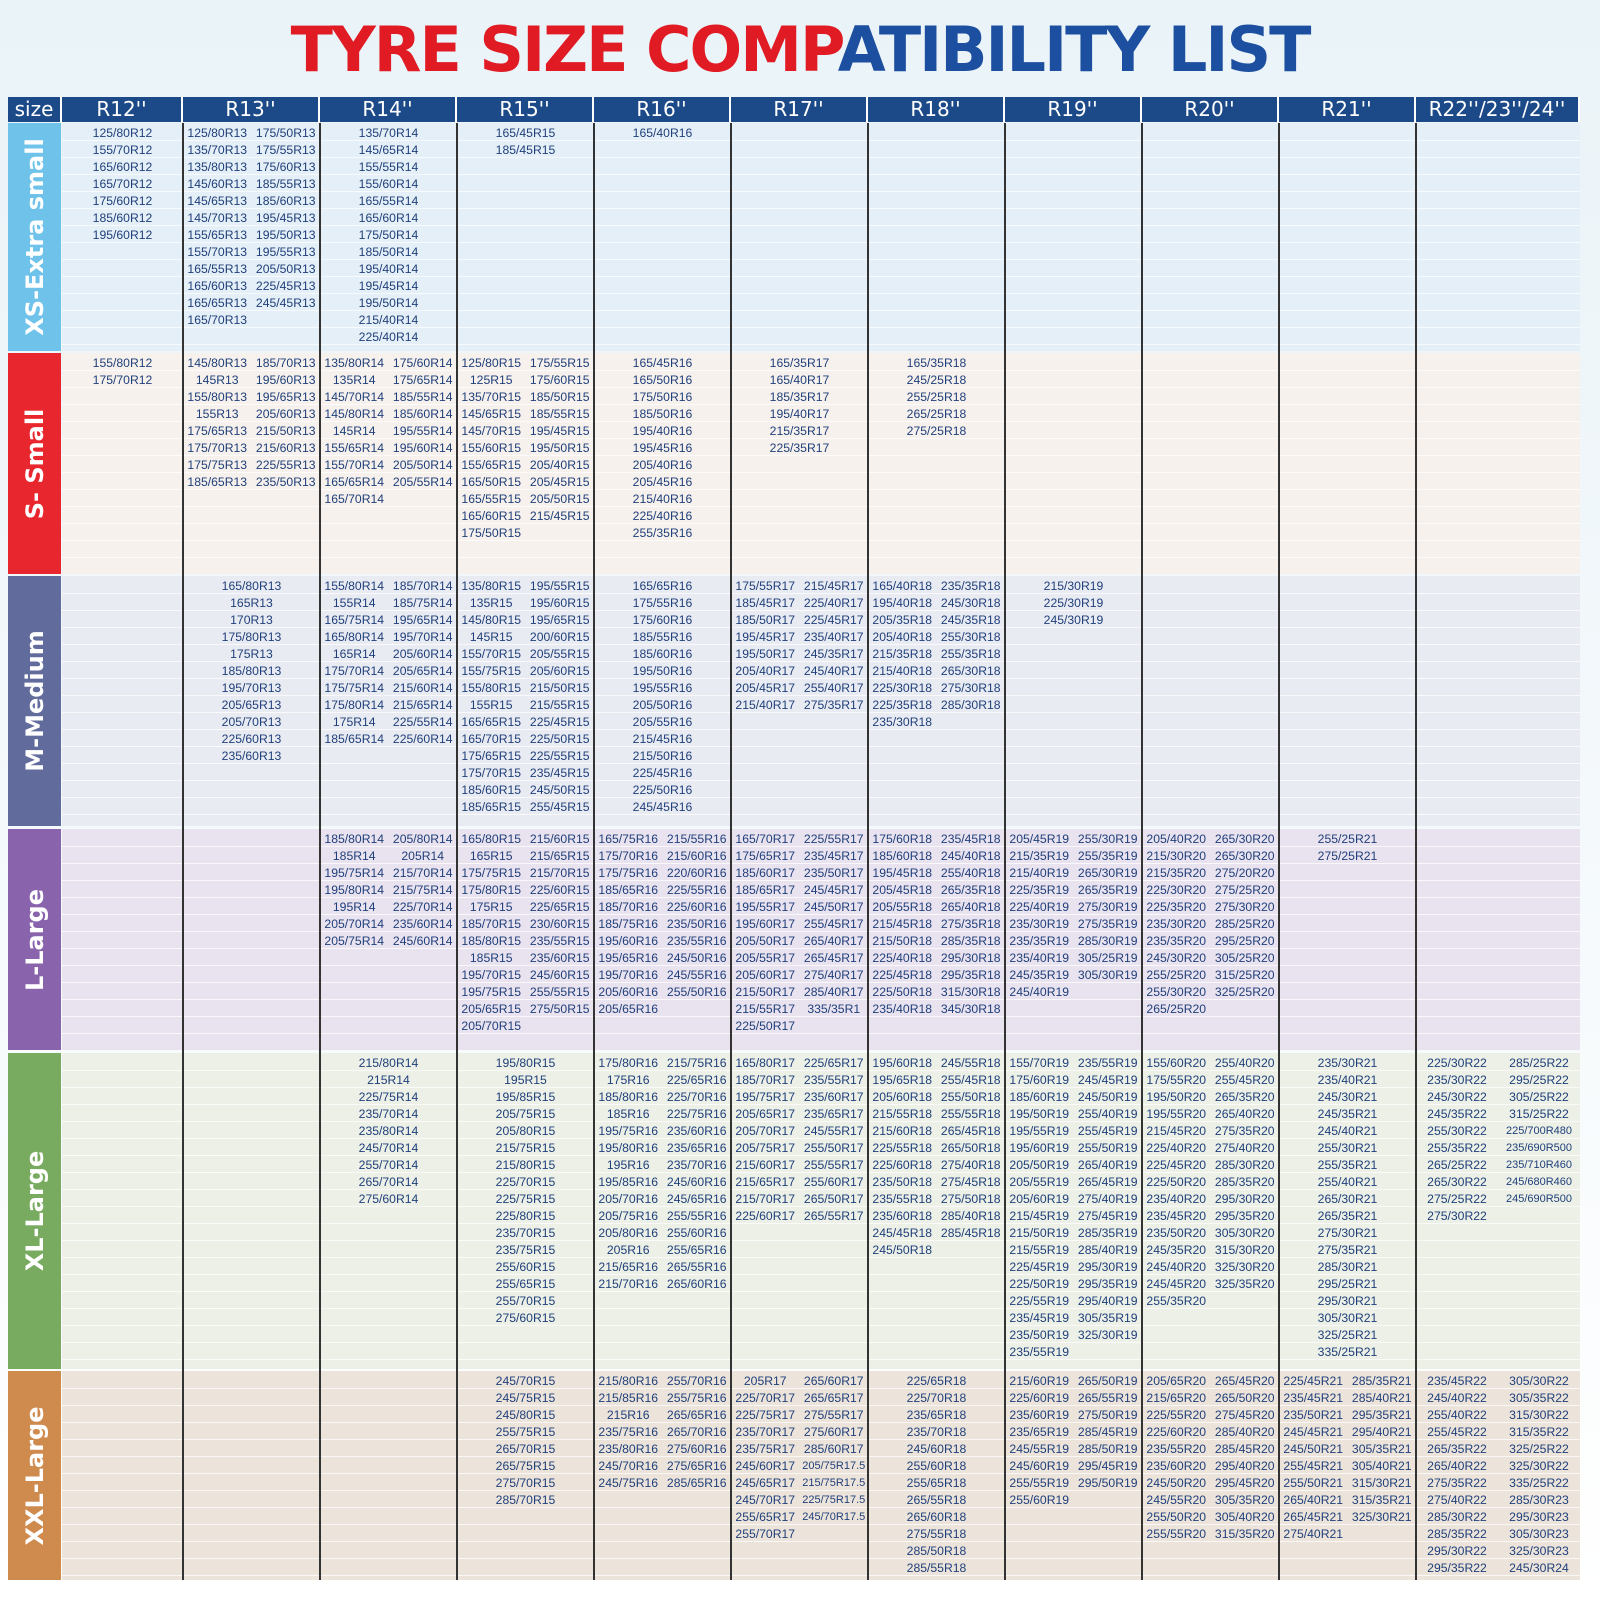 The height and width of the screenshot is (1600, 1600). I want to click on tyre-size: 225/60R19, so click(1039, 1398).